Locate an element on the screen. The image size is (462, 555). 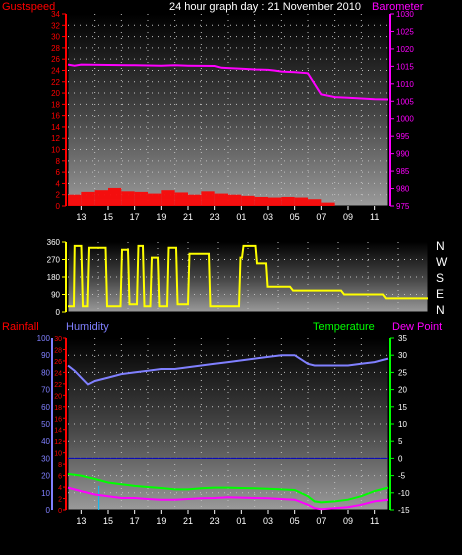
gust-axis-tick-label: 34 is located at coordinates (55, 14).